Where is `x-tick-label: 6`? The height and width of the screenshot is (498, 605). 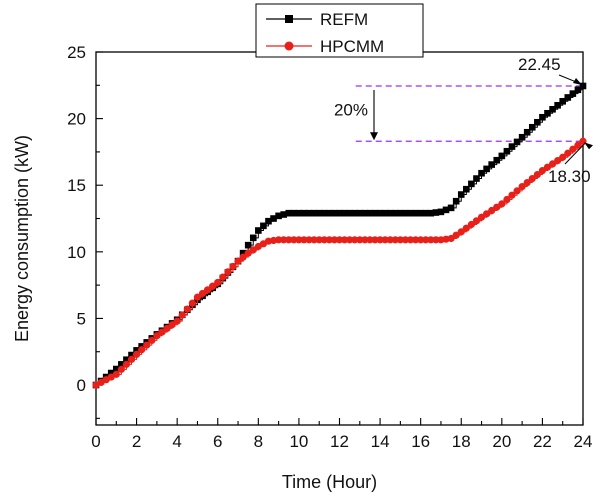
x-tick-label: 6 is located at coordinates (217, 441).